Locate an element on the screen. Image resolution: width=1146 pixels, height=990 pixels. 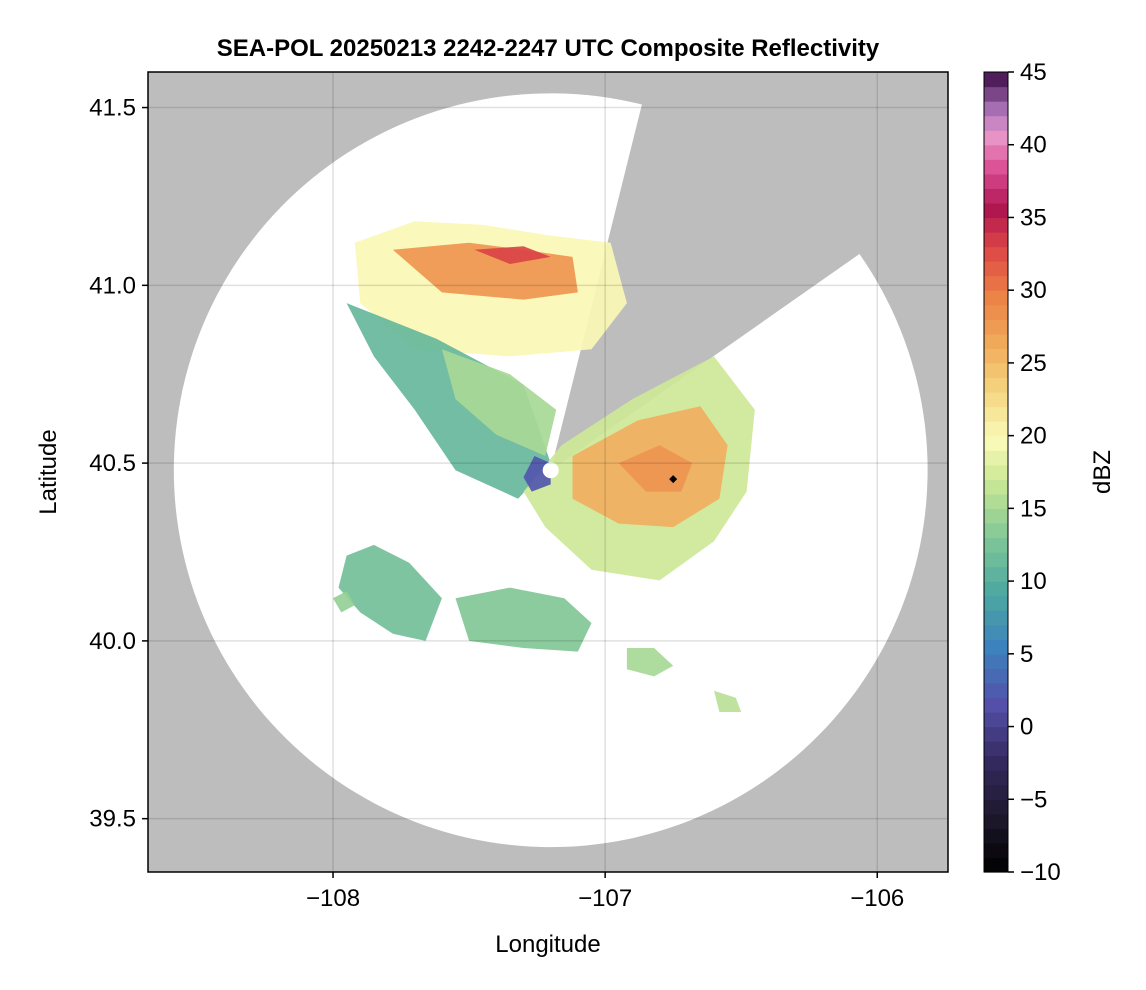
colorbar-frame is located at coordinates (996, 472).